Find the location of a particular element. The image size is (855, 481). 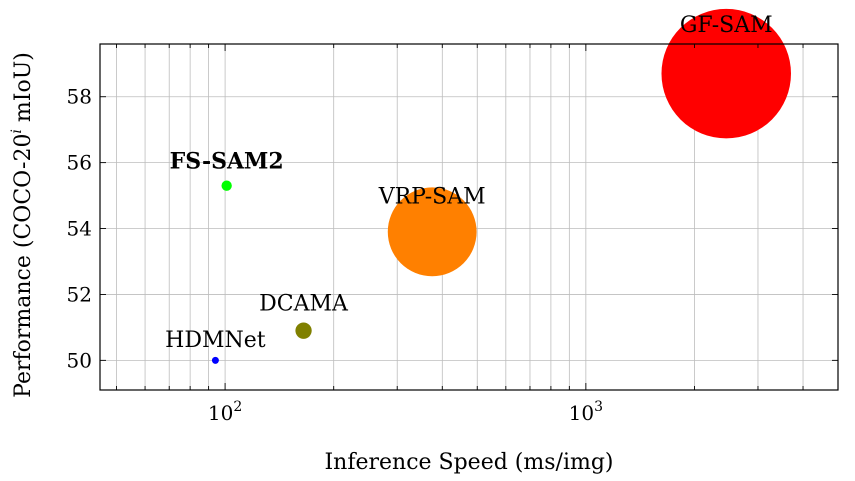

bubble-vrp-sam is located at coordinates (432, 232).